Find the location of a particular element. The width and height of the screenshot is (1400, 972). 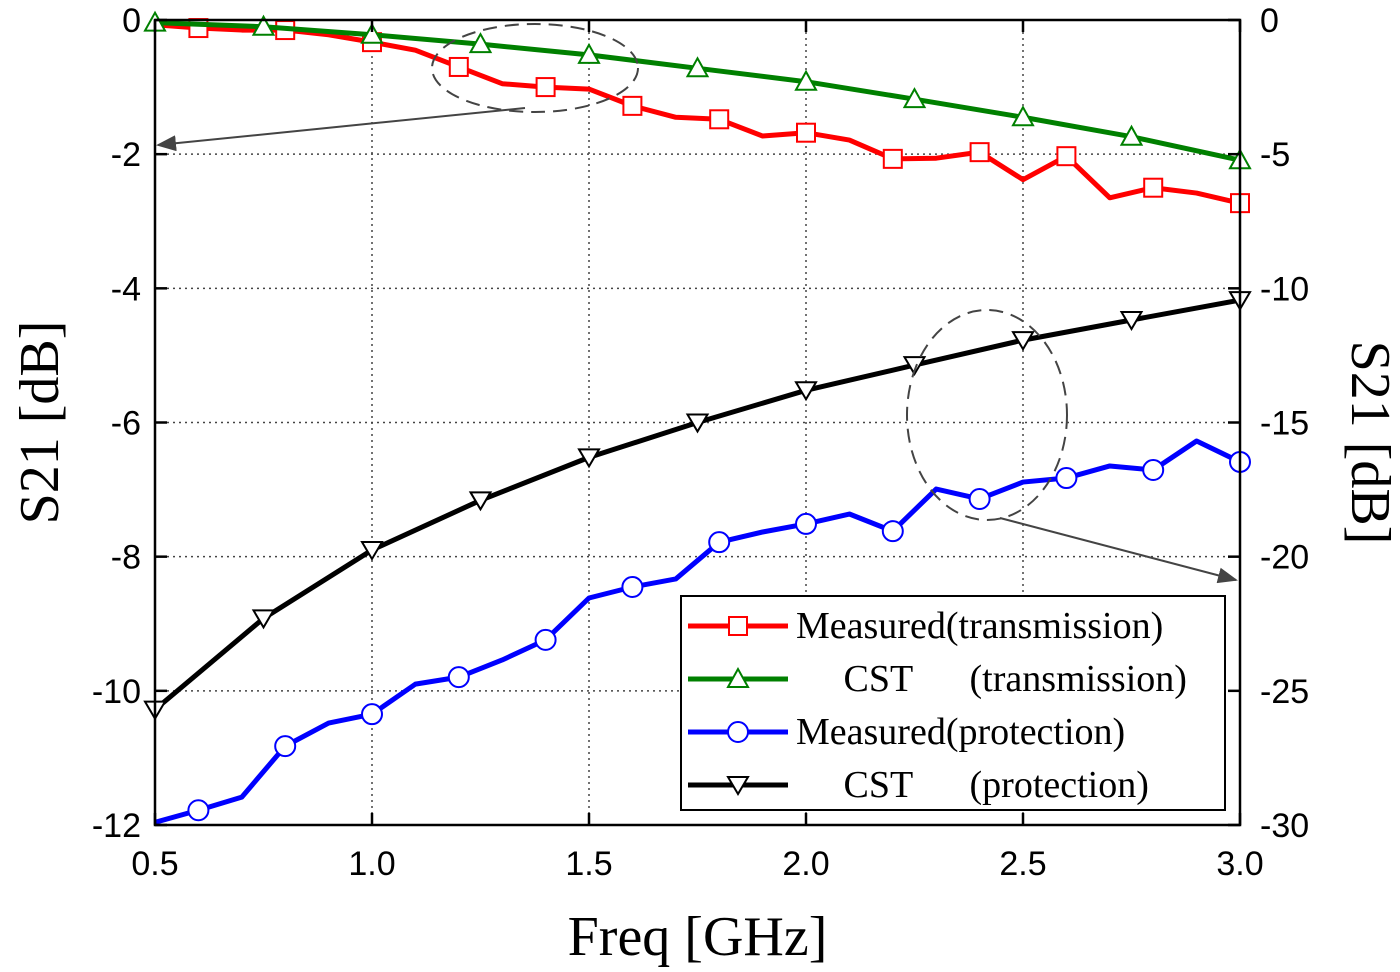

legend-item: Measured(protection) is located at coordinates (906, 732).